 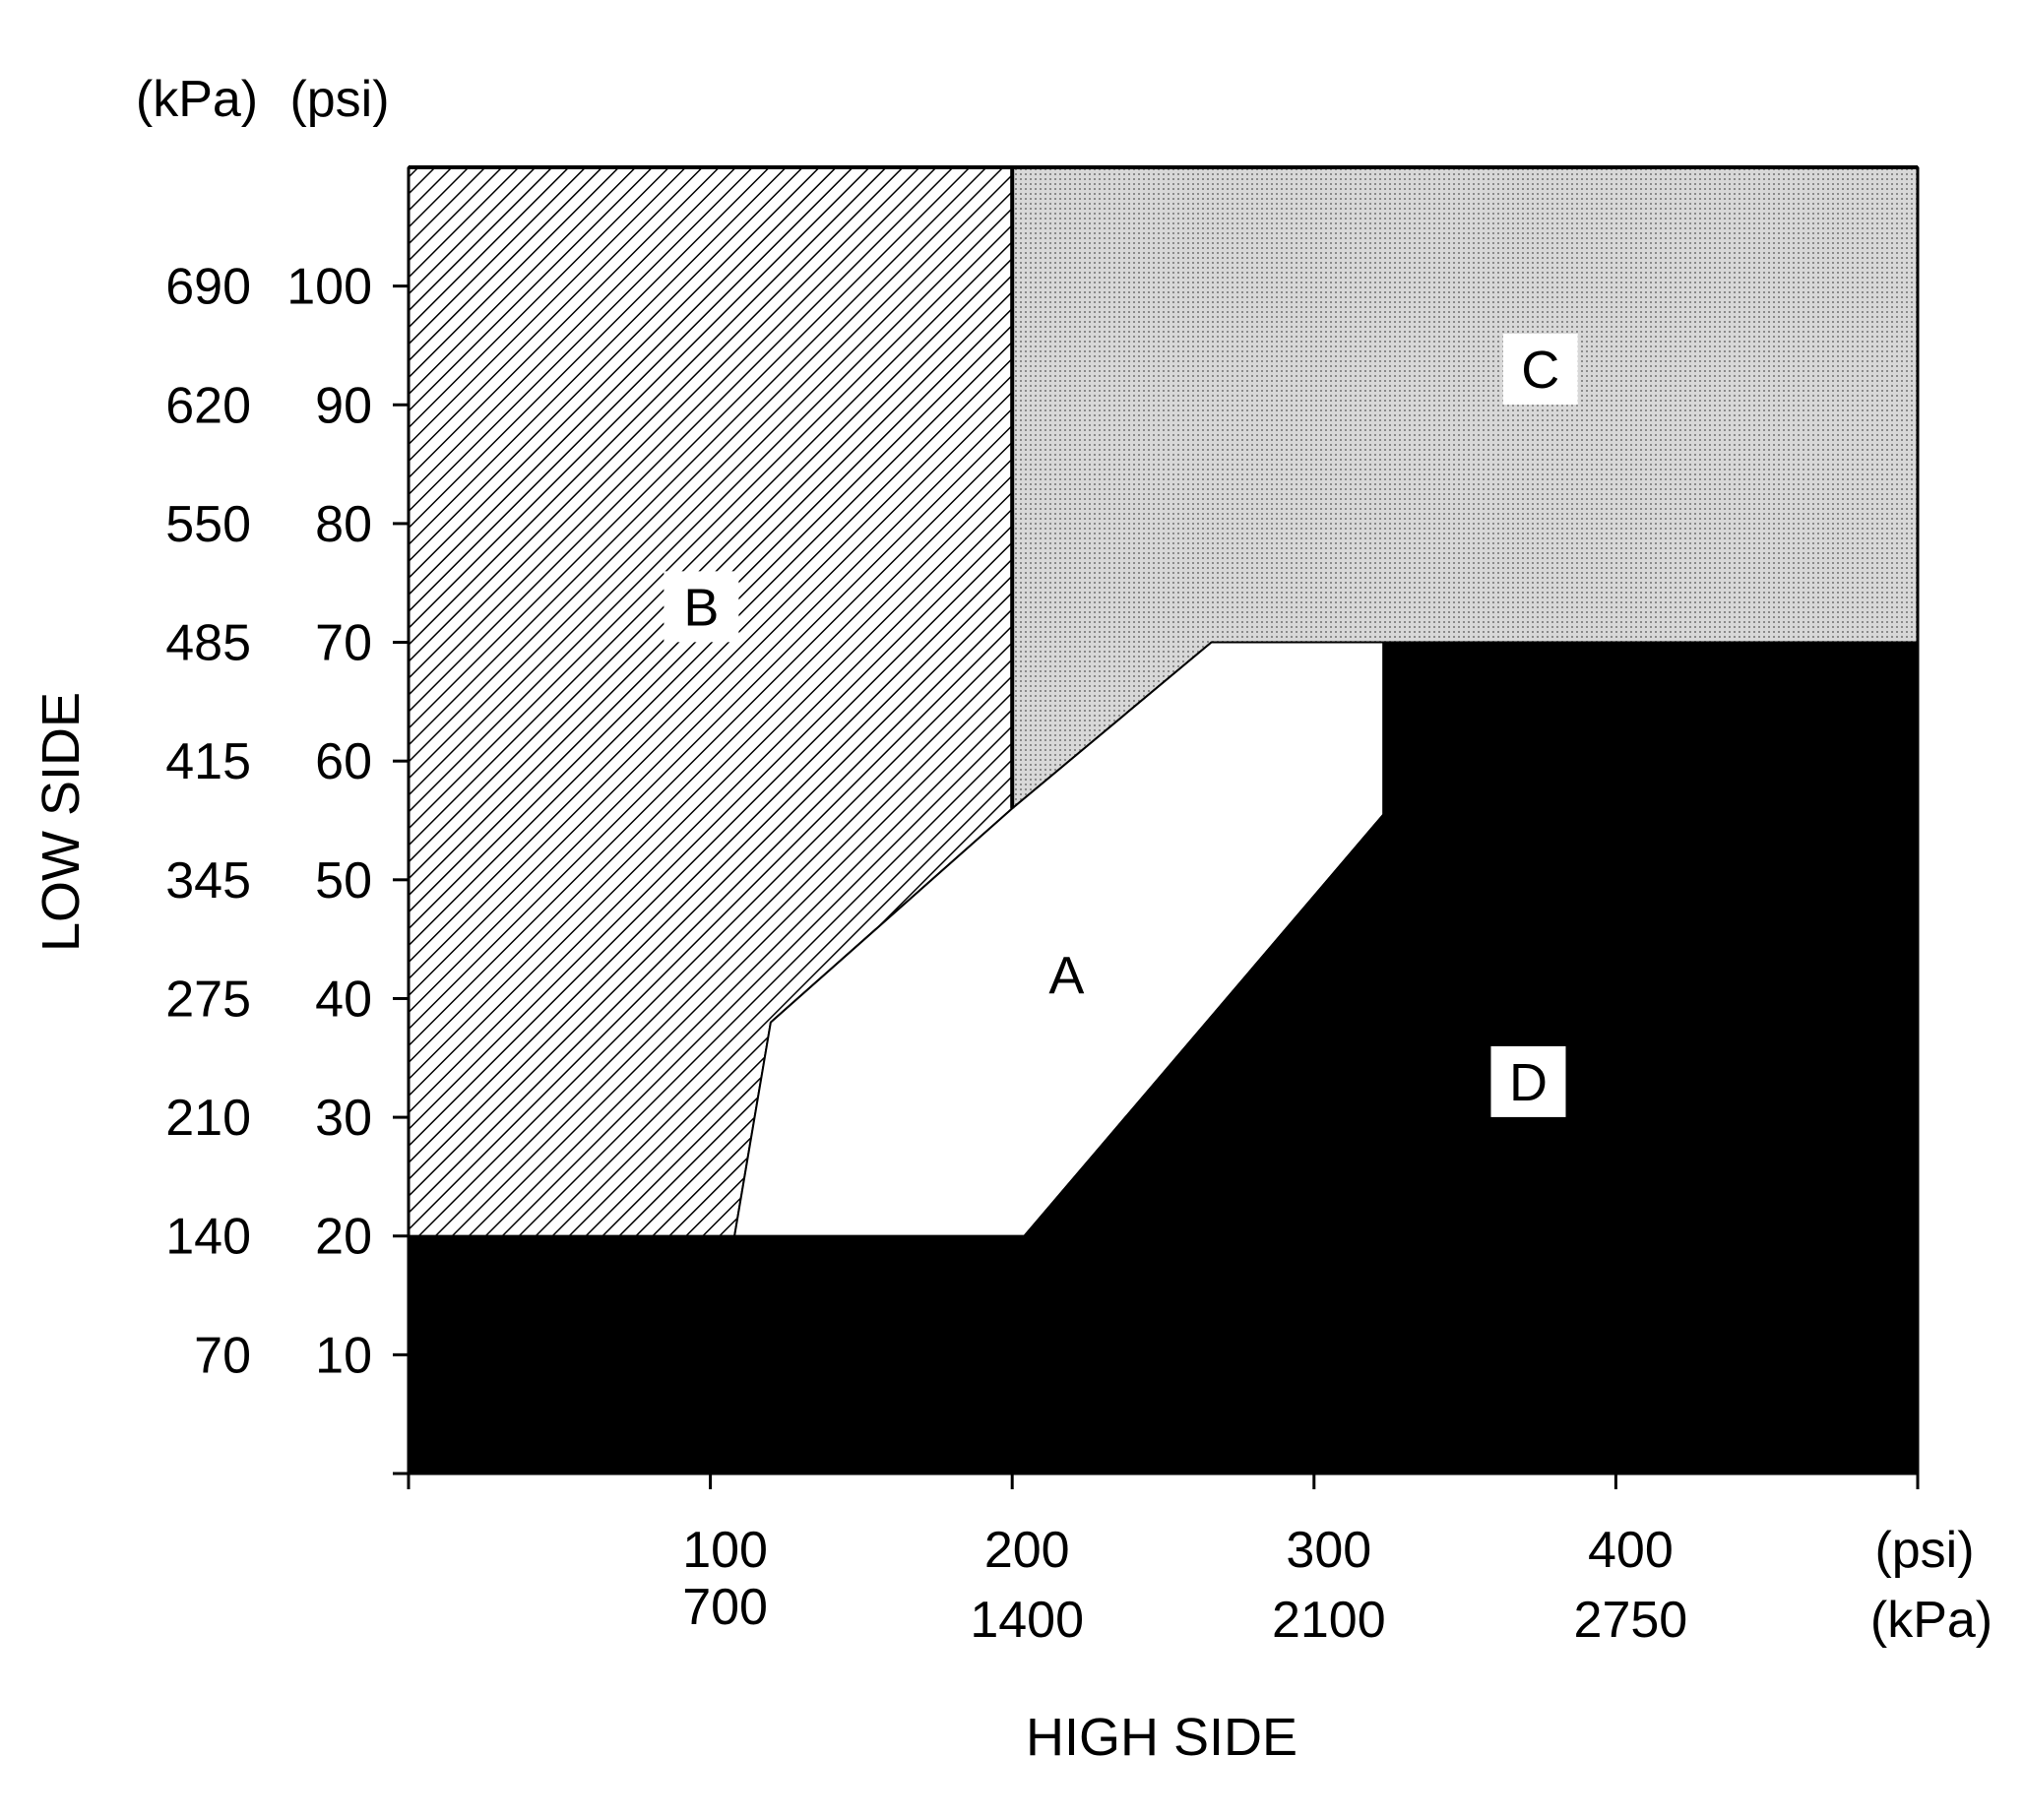 What do you see at coordinates (1328, 1550) in the screenshot?
I see `x-tick-label-psi: 300` at bounding box center [1328, 1550].